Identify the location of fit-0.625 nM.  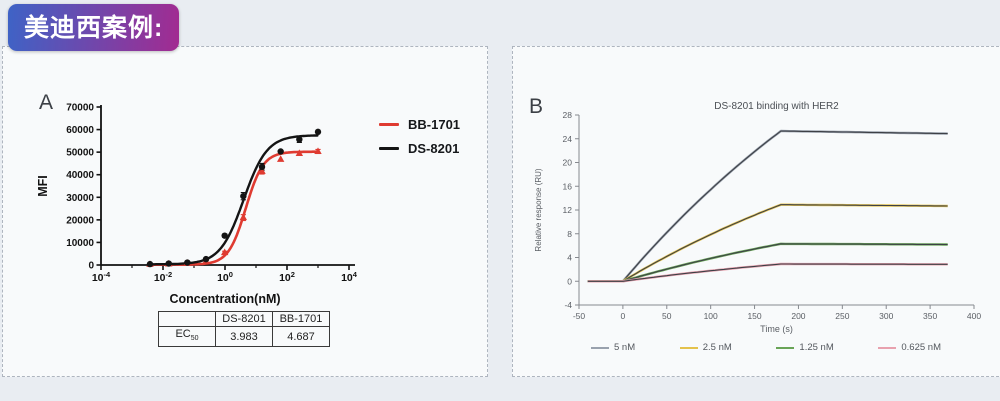
(767, 272).